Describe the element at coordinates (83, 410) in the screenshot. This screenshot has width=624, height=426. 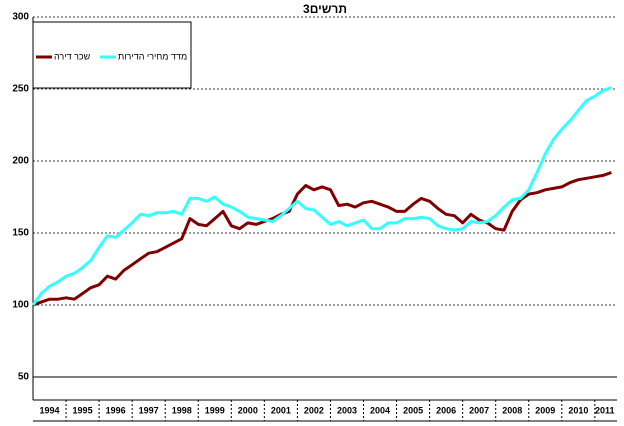
I see `x-tick-label: 1995` at that location.